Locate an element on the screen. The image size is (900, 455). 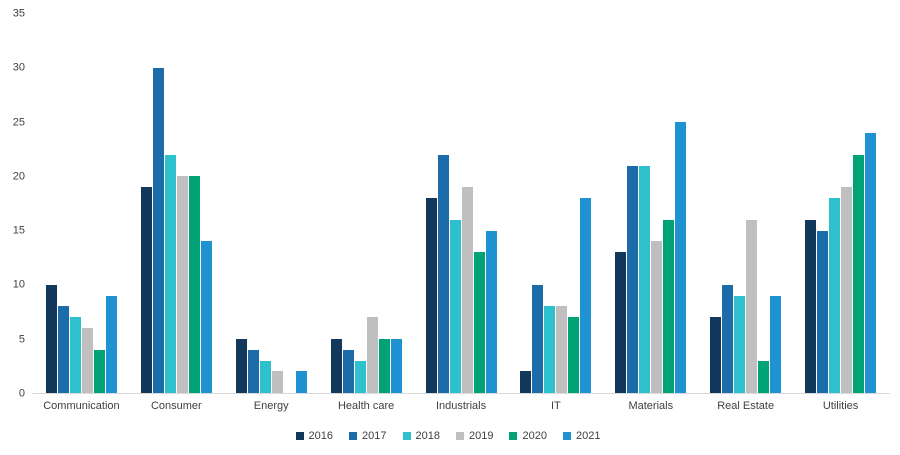
legend-label-2019: 2019 is located at coordinates (481, 436).